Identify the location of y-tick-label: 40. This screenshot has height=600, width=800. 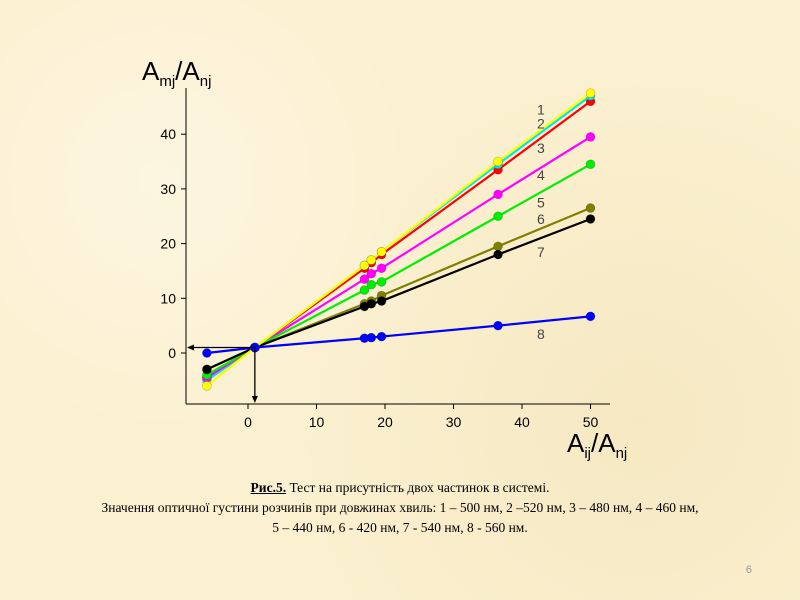
(168, 134).